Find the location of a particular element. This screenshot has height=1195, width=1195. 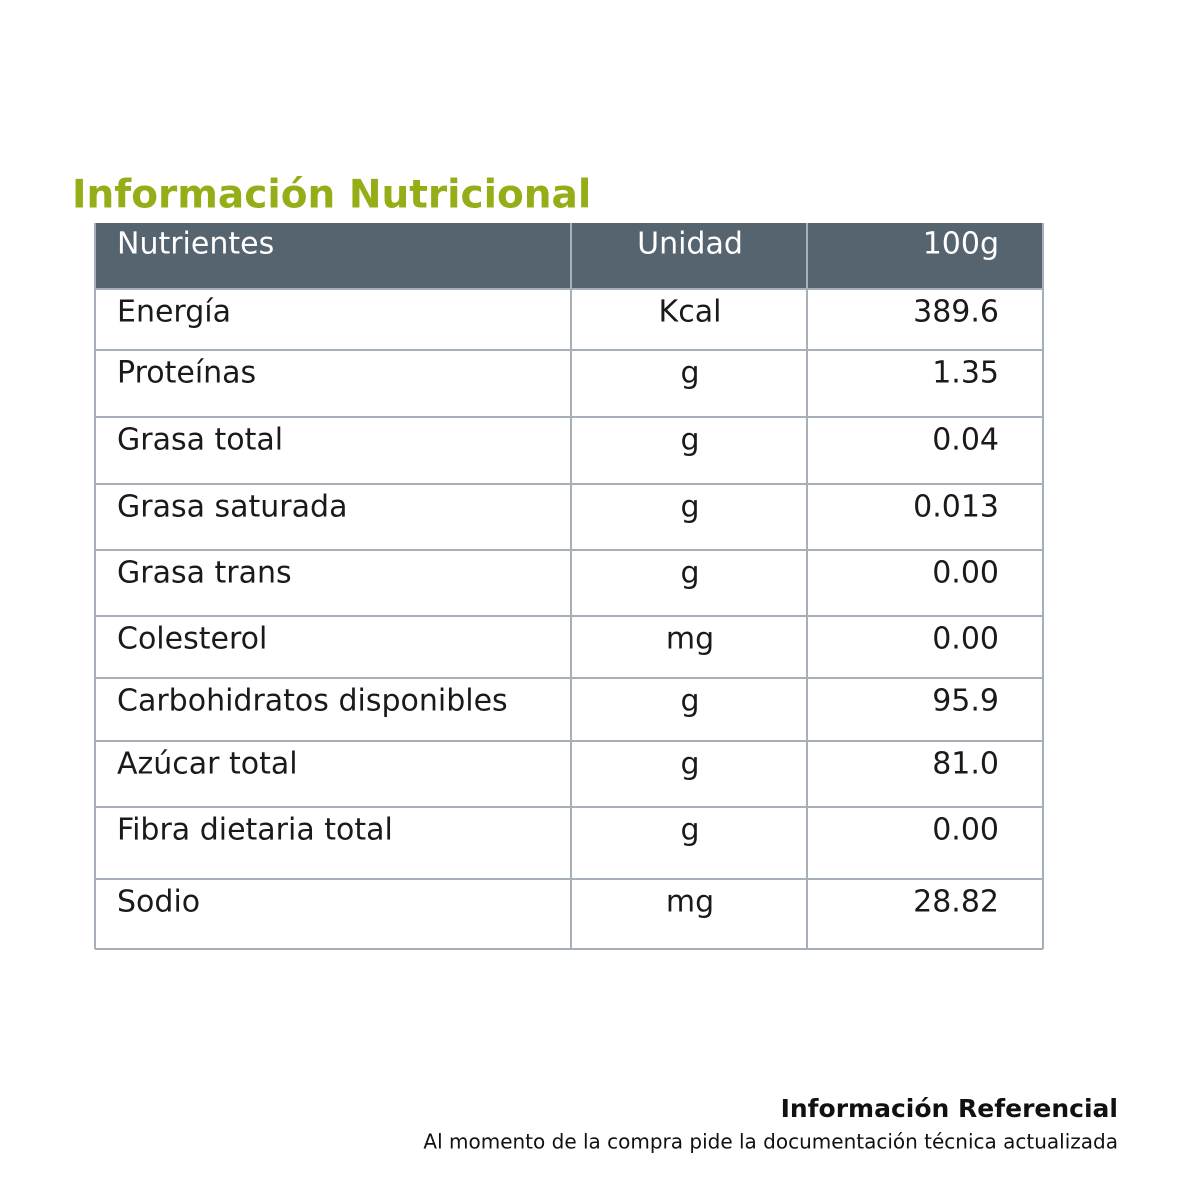

table-cell: Kcal is located at coordinates (690, 312).